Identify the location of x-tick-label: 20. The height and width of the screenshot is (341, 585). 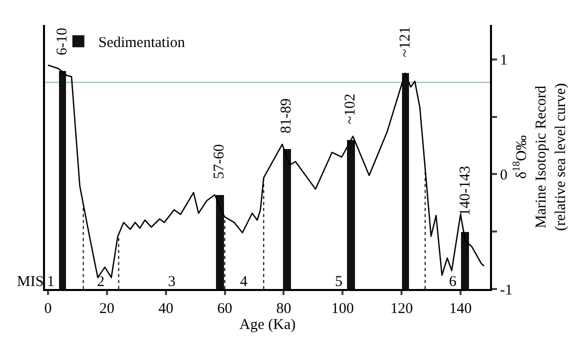
(106, 309).